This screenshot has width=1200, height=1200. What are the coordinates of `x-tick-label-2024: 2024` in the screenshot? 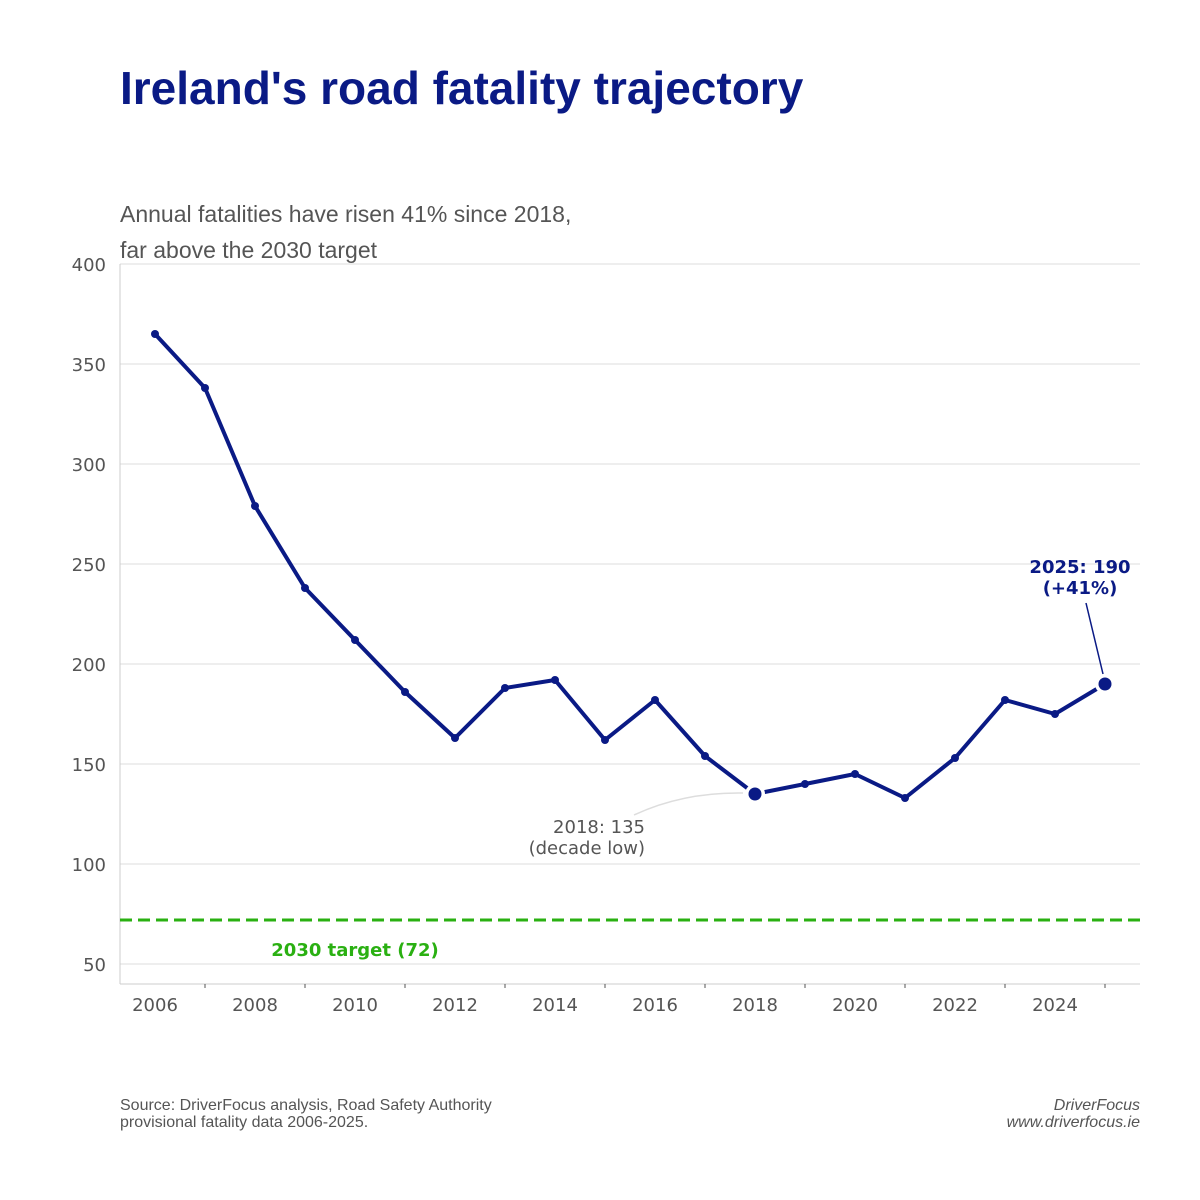 It's located at (1055, 1005).